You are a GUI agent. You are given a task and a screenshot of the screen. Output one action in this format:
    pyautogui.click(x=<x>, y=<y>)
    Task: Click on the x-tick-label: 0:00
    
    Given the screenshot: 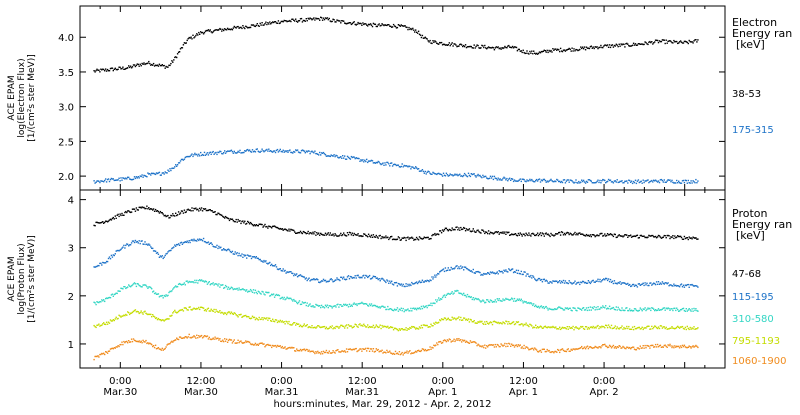 What is the action you would take?
    pyautogui.click(x=443, y=381)
    